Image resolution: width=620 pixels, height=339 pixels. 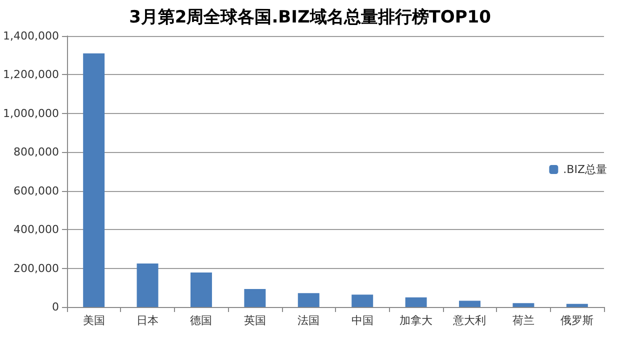 What do you see at coordinates (36, 229) in the screenshot?
I see `y-tick-label: 400,000` at bounding box center [36, 229].